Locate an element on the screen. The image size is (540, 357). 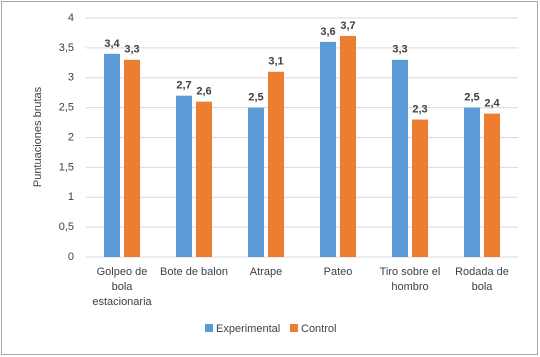
value-label: 3,1 is located at coordinates (275, 62).